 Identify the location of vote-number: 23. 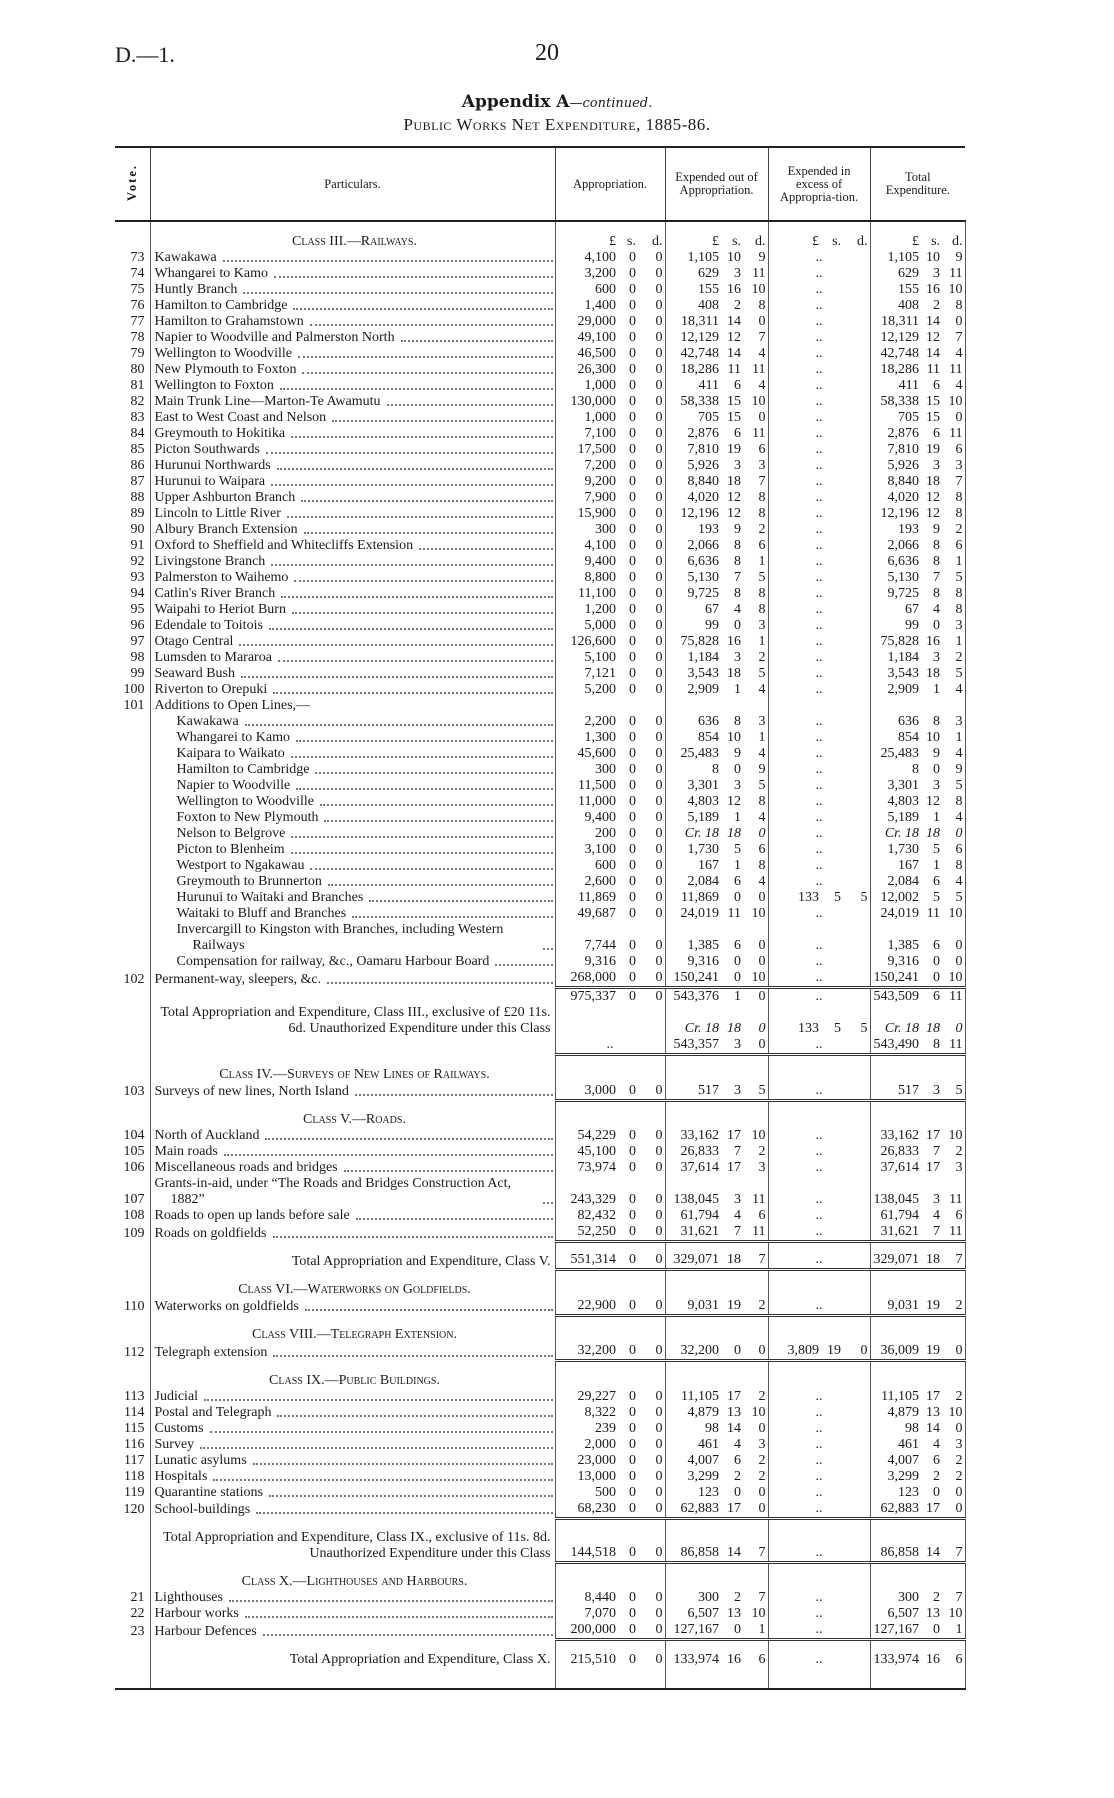
(137, 1631).